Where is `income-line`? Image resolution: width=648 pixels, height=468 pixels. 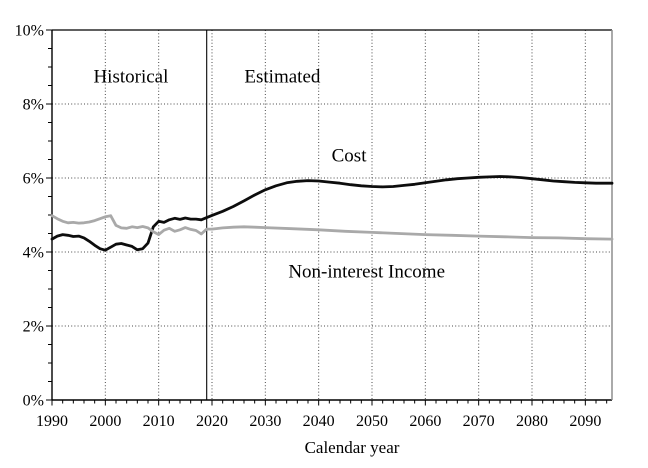
income-line is located at coordinates (332, 227).